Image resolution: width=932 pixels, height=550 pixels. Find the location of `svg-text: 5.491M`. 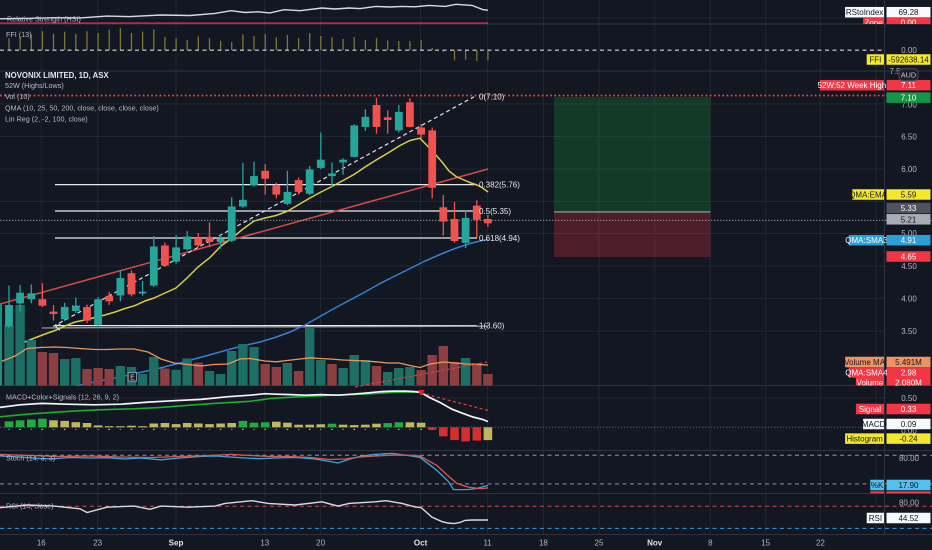

svg-text: 5.491M is located at coordinates (908, 362).